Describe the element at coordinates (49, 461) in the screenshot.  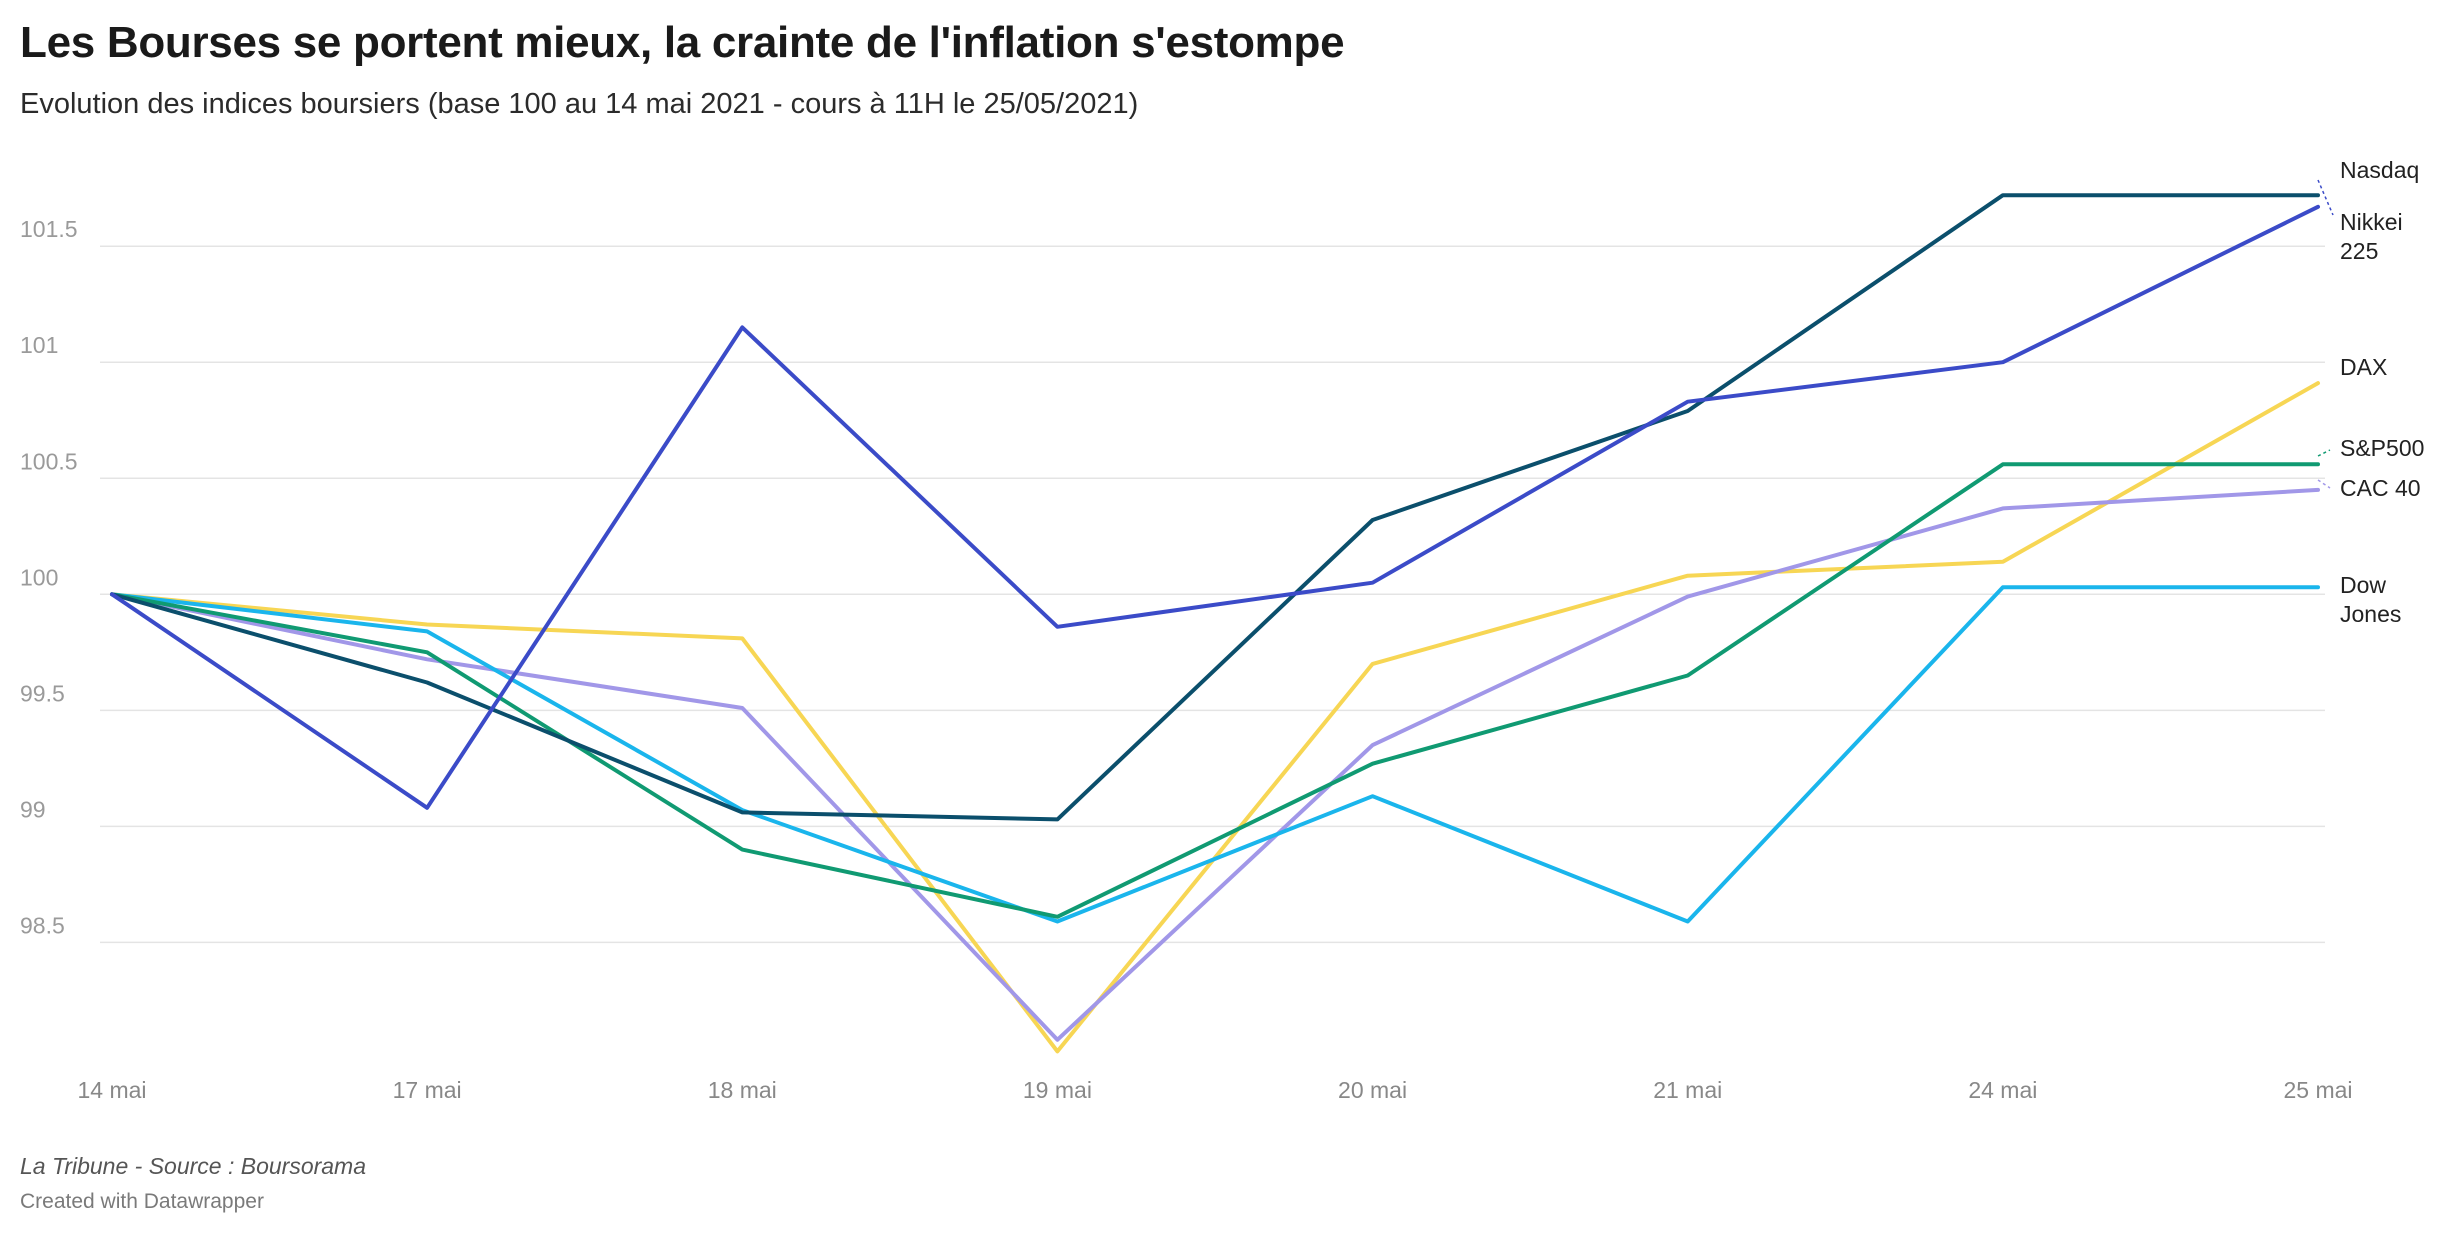
I see `y-tick-label: 100.5` at that location.